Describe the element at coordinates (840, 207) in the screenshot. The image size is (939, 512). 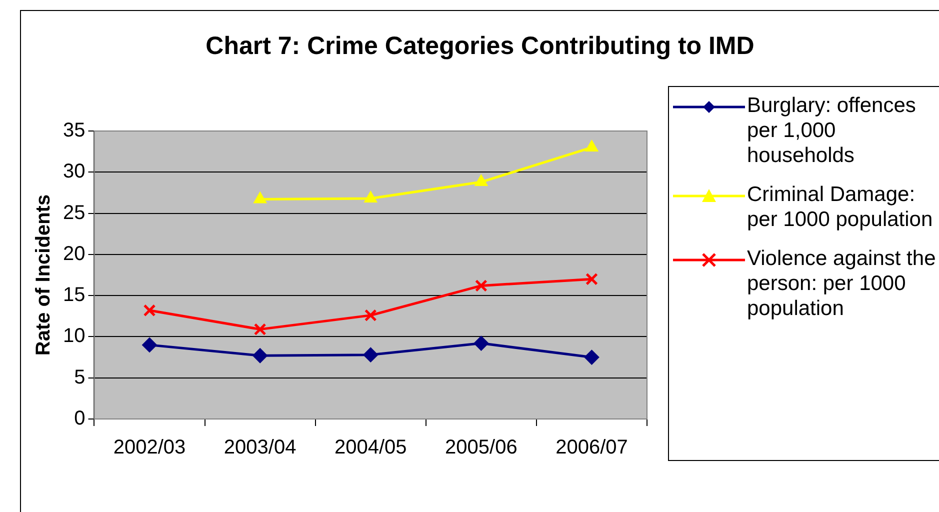
I see `legend-label: Criminal Damage: per 1000 population` at that location.